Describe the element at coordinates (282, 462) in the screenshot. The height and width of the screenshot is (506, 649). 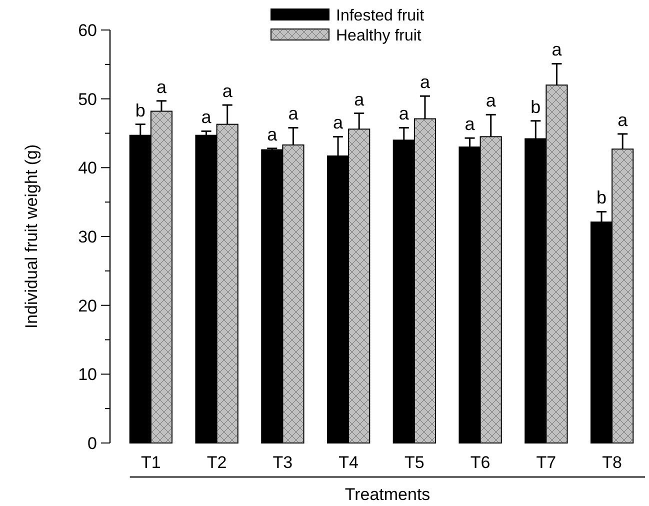
I see `x-tick-label: T3` at that location.